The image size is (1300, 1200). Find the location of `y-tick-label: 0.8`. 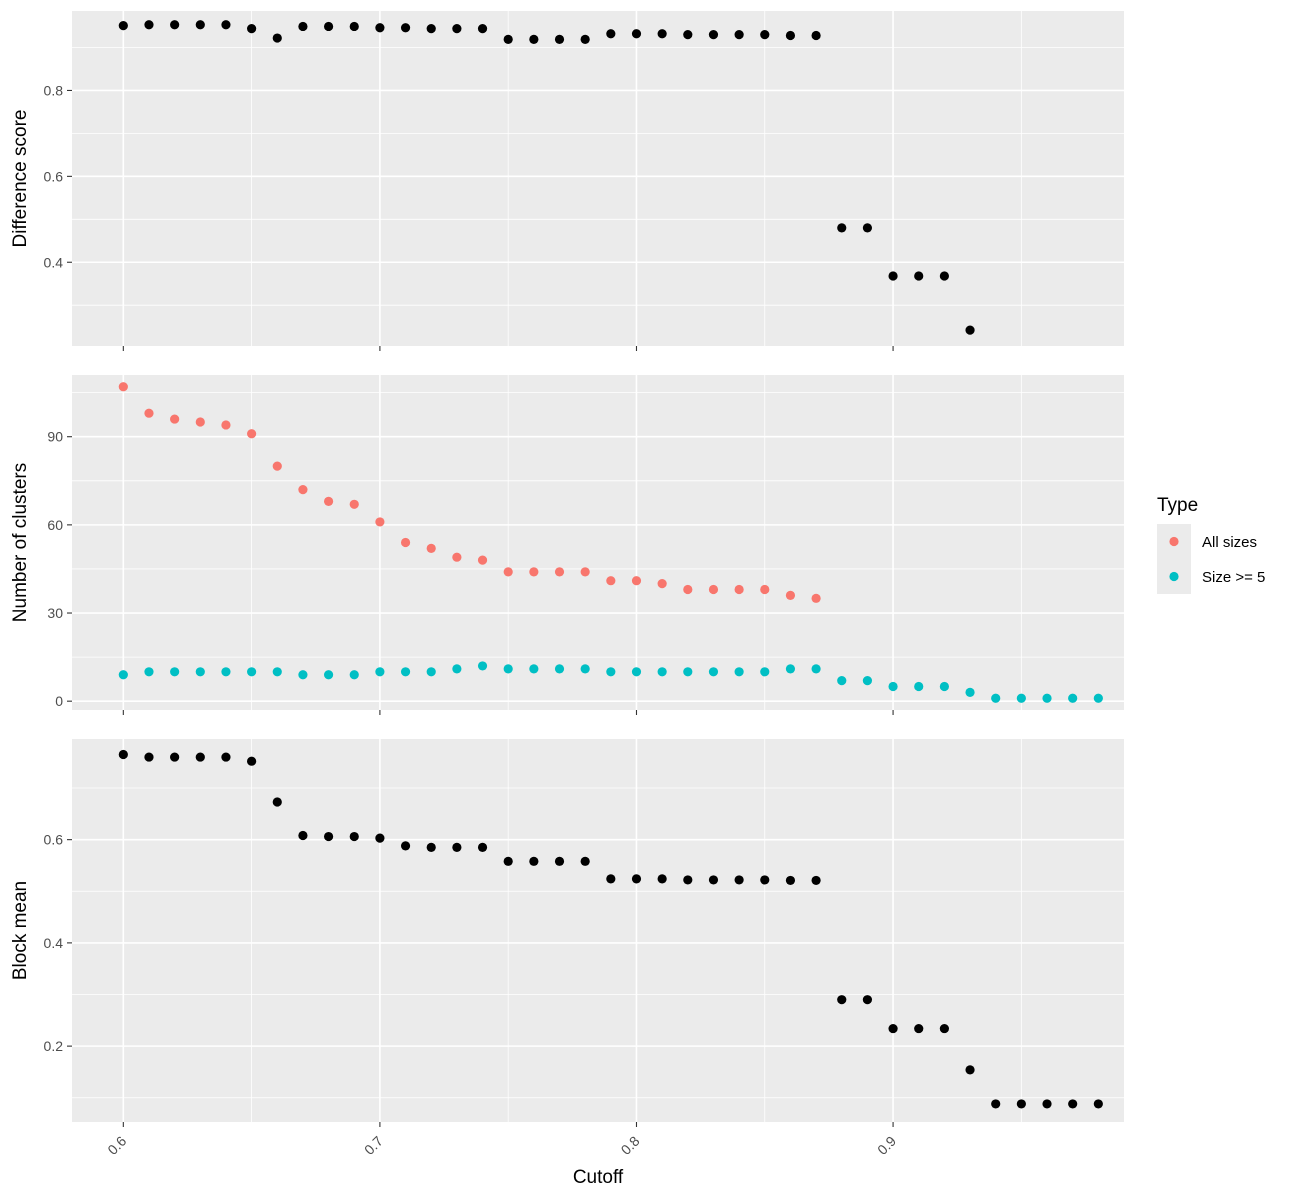

y-tick-label: 0.8 is located at coordinates (54, 90).